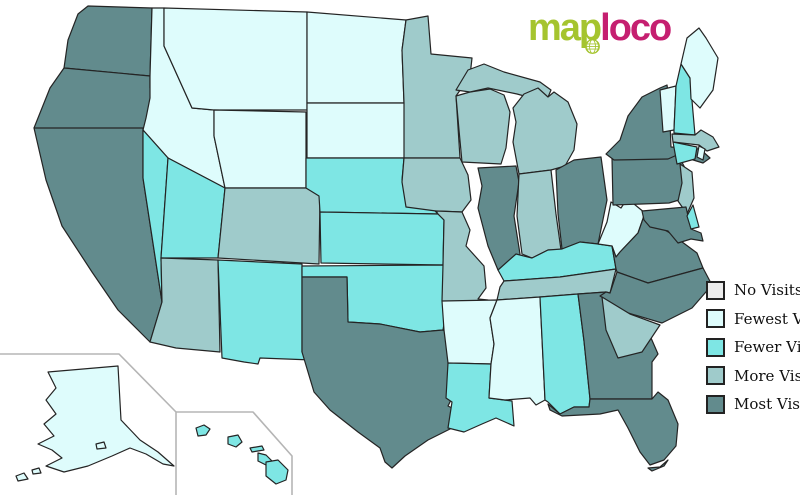 The width and height of the screenshot is (800, 495). I want to click on state-vt, so click(668, 109).